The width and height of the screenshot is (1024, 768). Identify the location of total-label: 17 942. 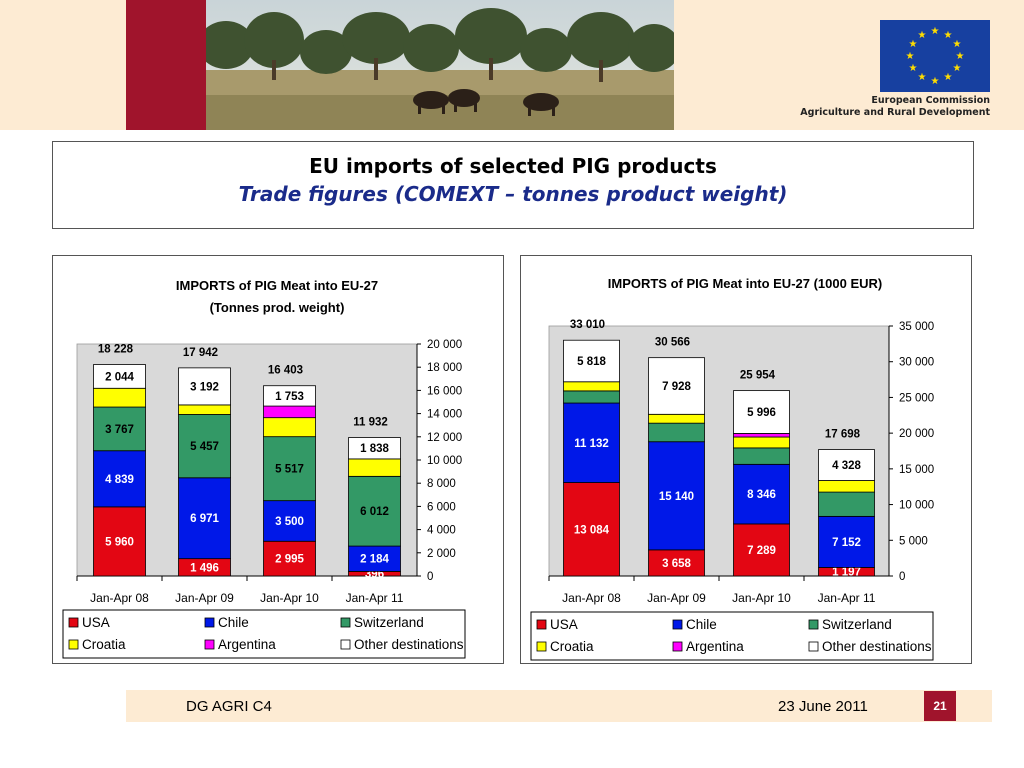
(200, 353).